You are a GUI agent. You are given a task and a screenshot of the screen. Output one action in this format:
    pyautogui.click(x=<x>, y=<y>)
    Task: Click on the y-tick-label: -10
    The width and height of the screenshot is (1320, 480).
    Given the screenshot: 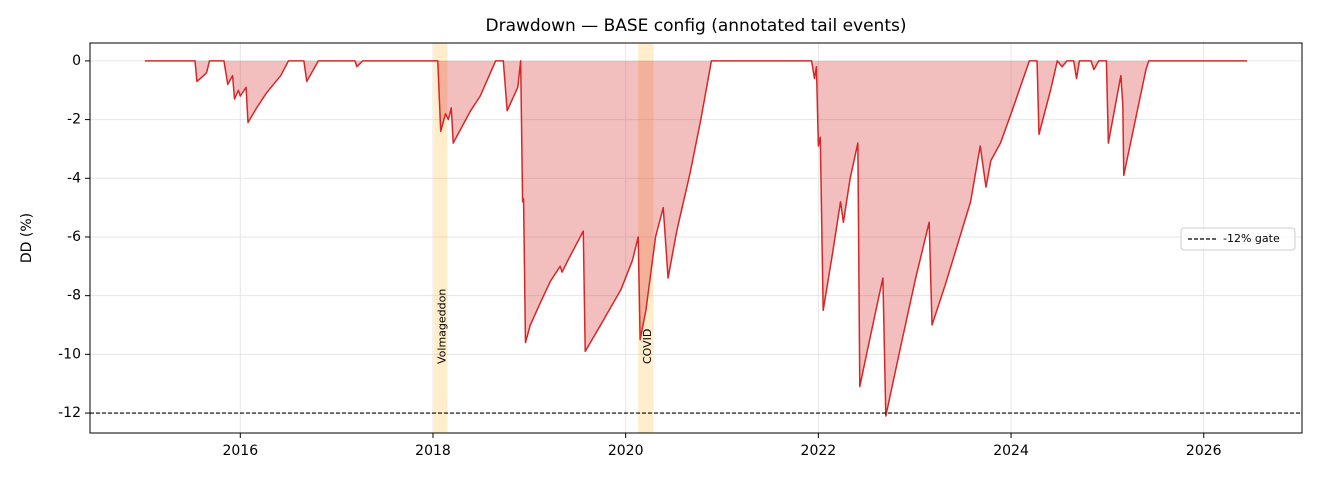 What is the action you would take?
    pyautogui.click(x=69, y=354)
    